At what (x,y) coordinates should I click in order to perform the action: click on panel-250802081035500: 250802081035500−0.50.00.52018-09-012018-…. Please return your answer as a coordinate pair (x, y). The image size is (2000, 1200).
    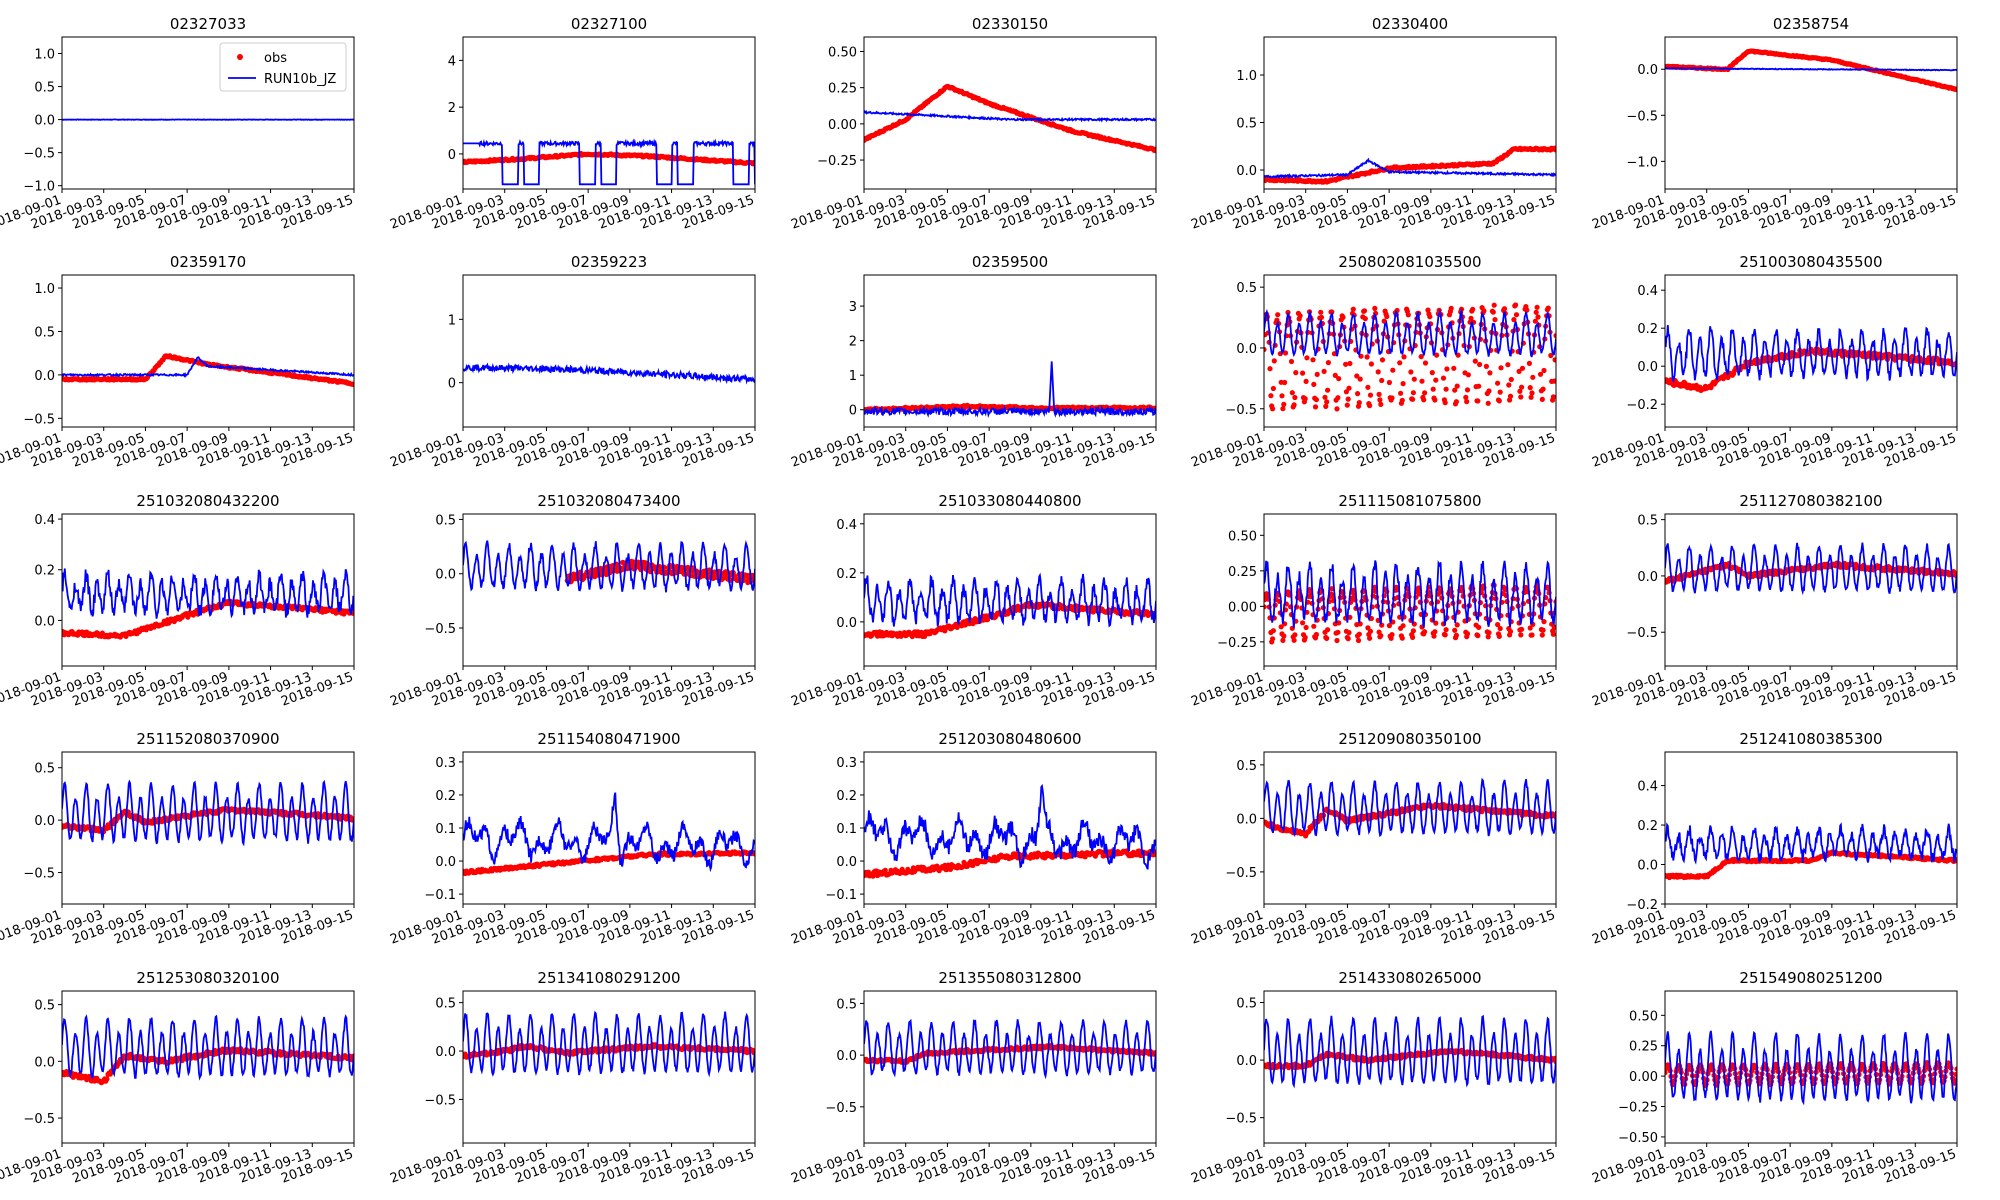
    Looking at the image, I should click on (1373, 362).